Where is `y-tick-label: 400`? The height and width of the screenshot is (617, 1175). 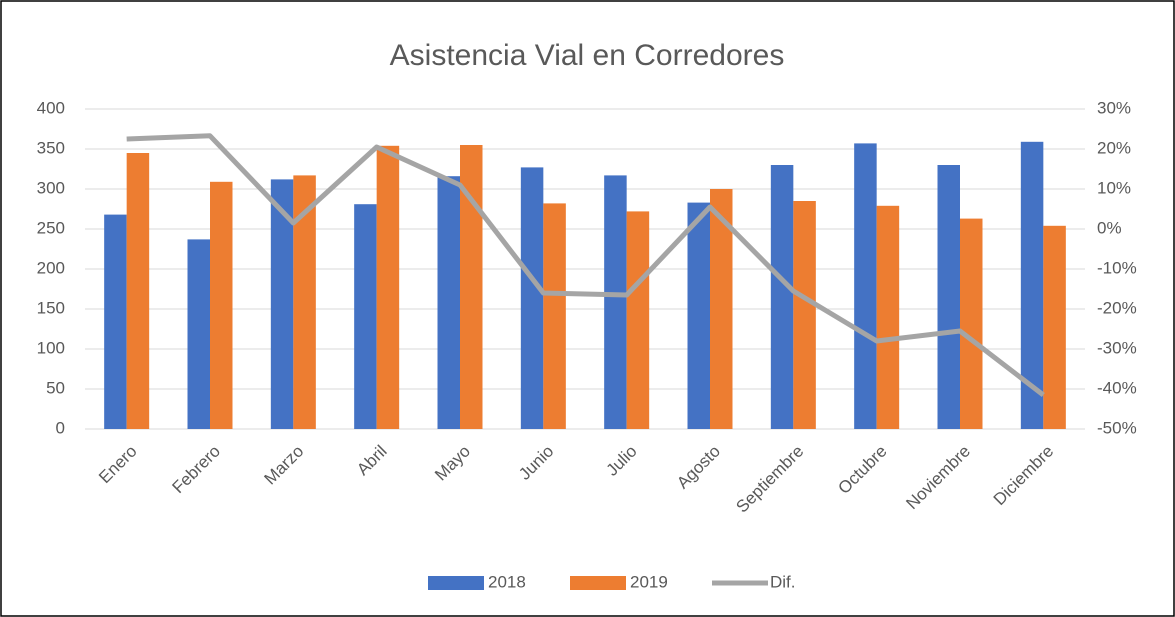 y-tick-label: 400 is located at coordinates (51, 107).